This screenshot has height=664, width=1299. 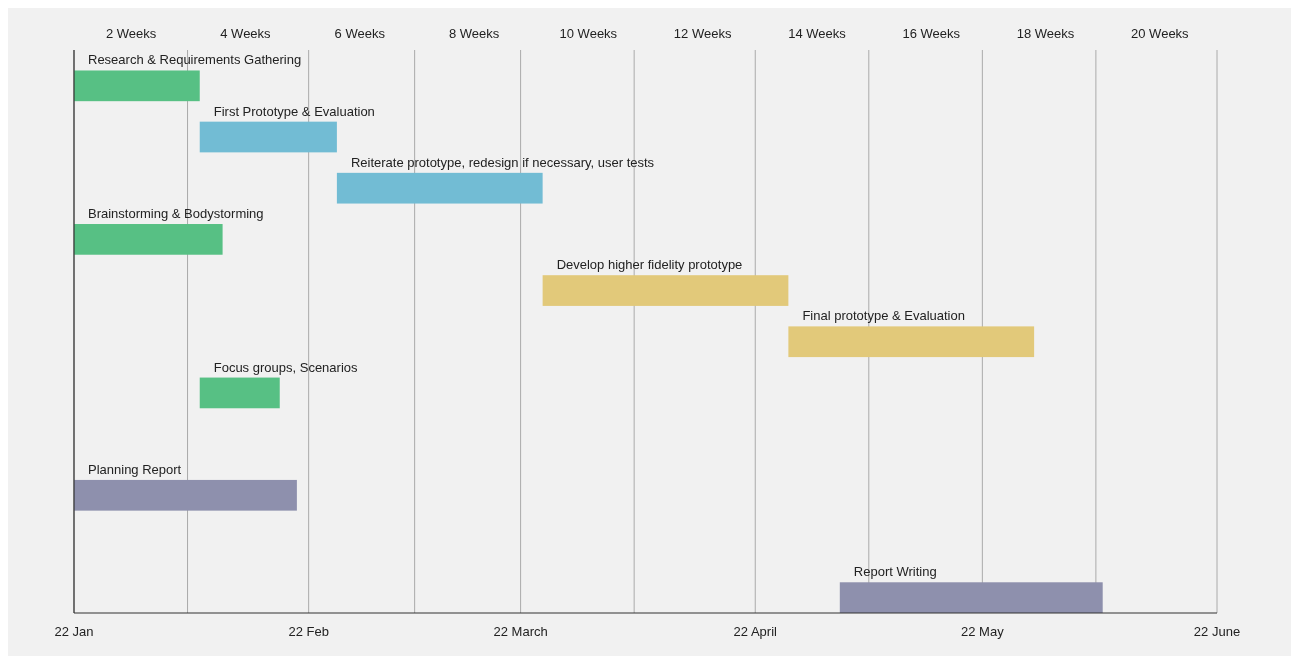 What do you see at coordinates (360, 33) in the screenshot?
I see `x2-tick-label: 6 Weeks` at bounding box center [360, 33].